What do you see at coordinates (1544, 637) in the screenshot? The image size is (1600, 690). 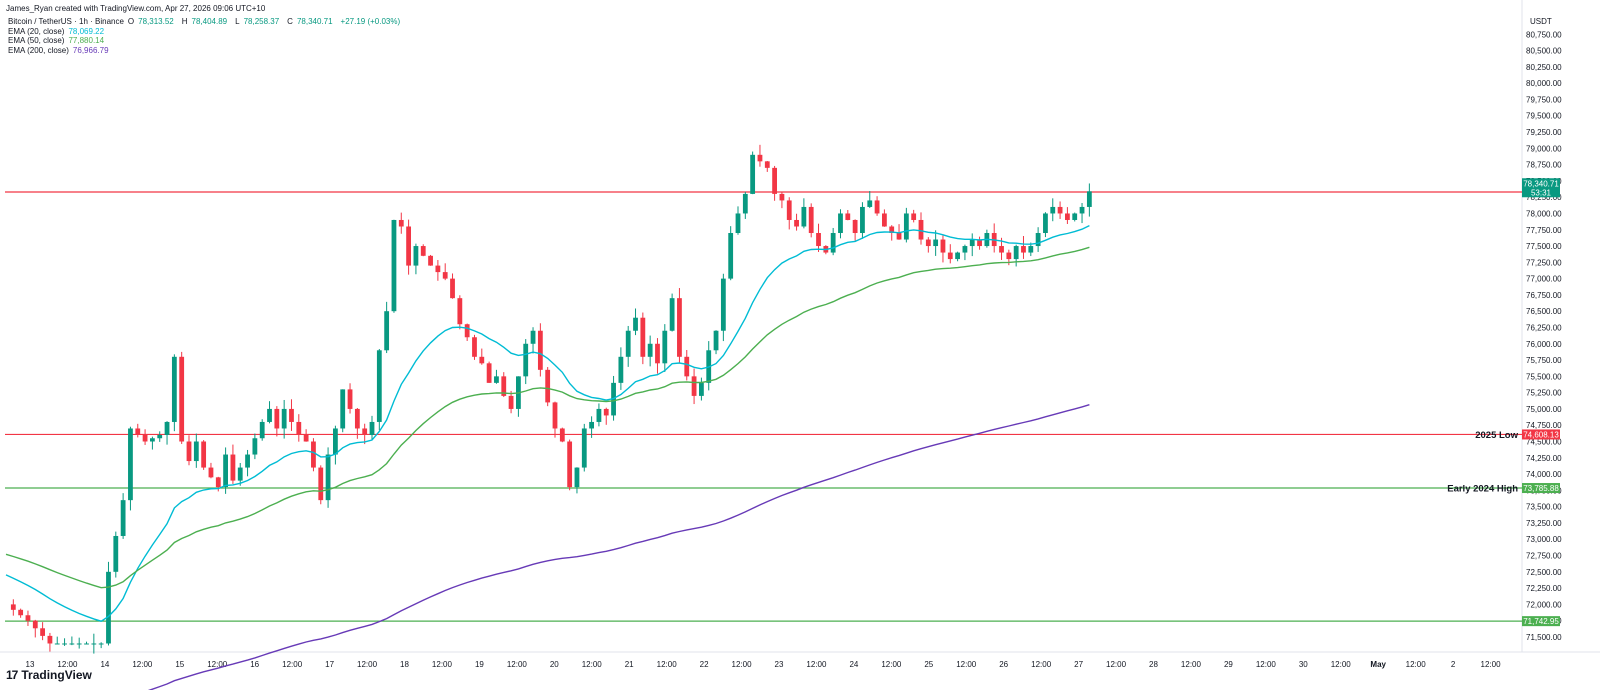 I see `price-tick-label: 71,500.00` at bounding box center [1544, 637].